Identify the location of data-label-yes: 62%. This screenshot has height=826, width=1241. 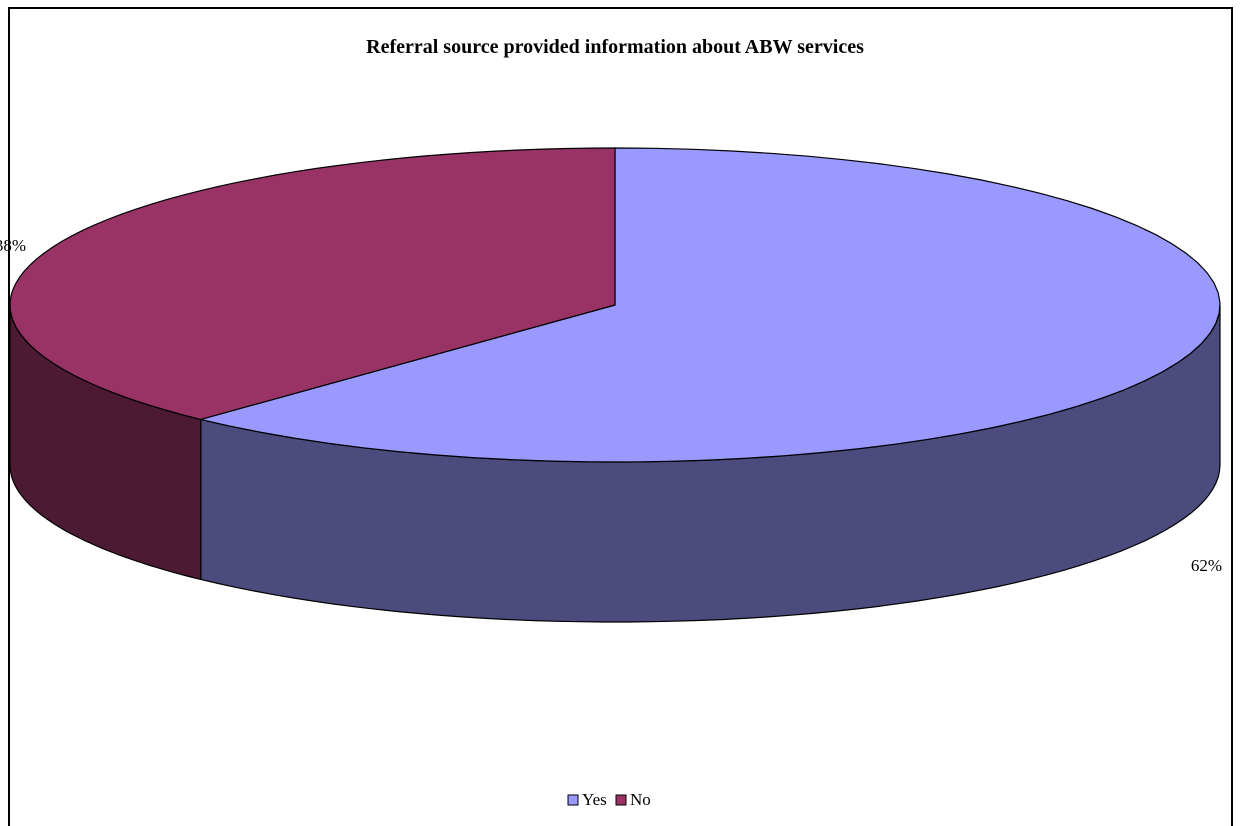
(1206, 565).